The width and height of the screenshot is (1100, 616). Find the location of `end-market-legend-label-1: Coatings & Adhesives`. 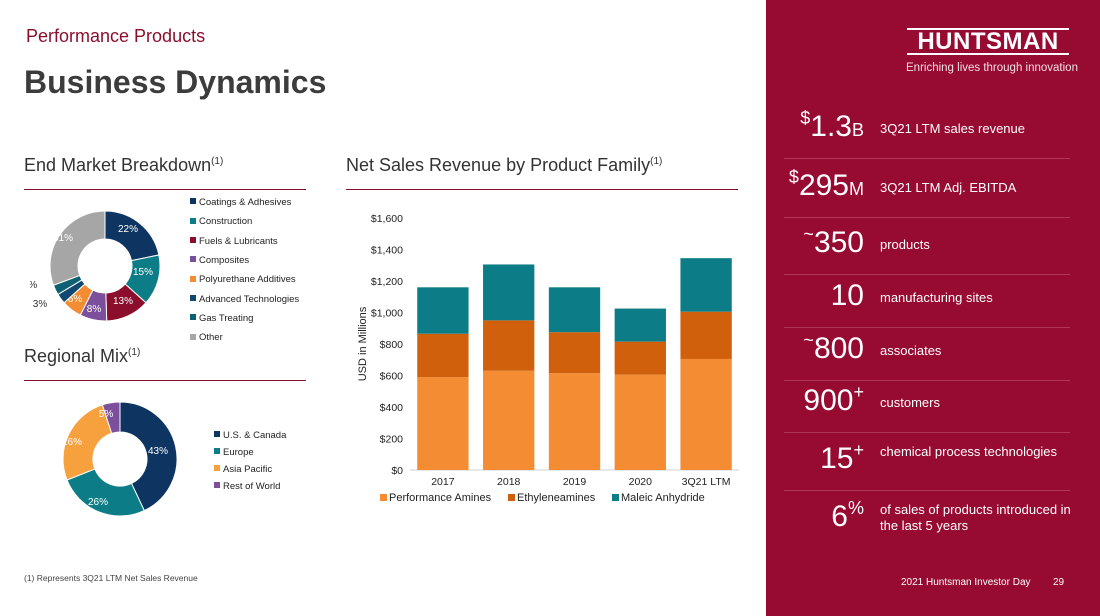

end-market-legend-label-1: Coatings & Adhesives is located at coordinates (245, 202).